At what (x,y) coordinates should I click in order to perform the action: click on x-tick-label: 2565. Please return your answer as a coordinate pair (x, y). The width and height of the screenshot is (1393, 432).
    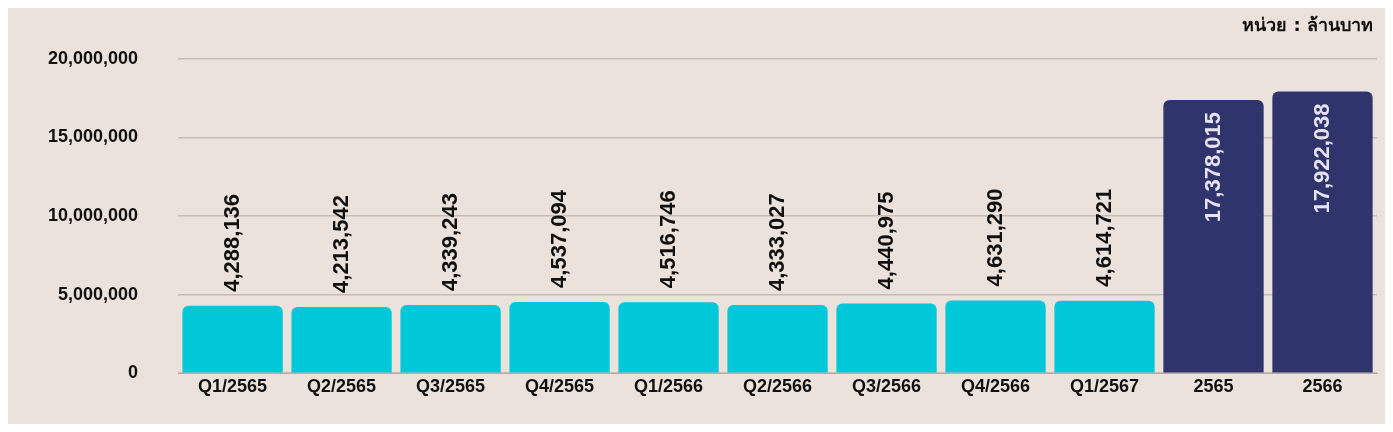
    Looking at the image, I should click on (1213, 385).